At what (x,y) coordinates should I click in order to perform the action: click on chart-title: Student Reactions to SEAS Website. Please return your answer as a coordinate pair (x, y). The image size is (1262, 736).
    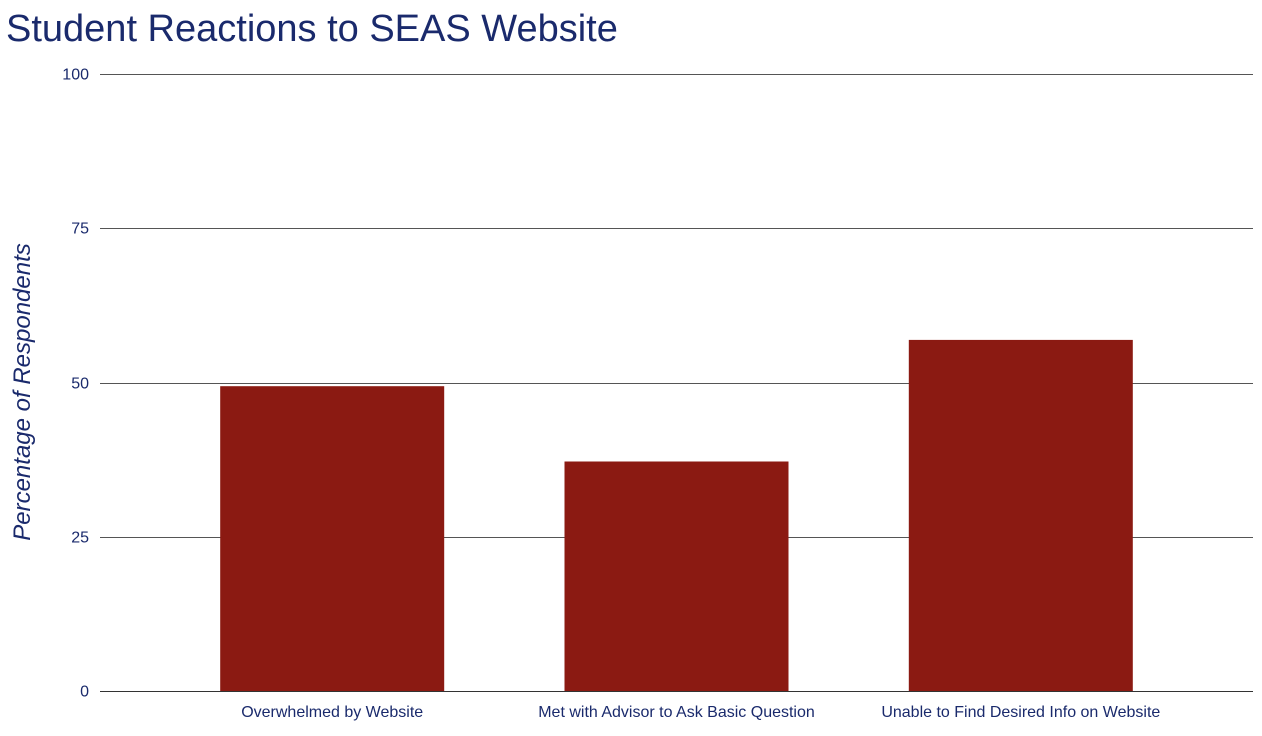
    Looking at the image, I should click on (312, 29).